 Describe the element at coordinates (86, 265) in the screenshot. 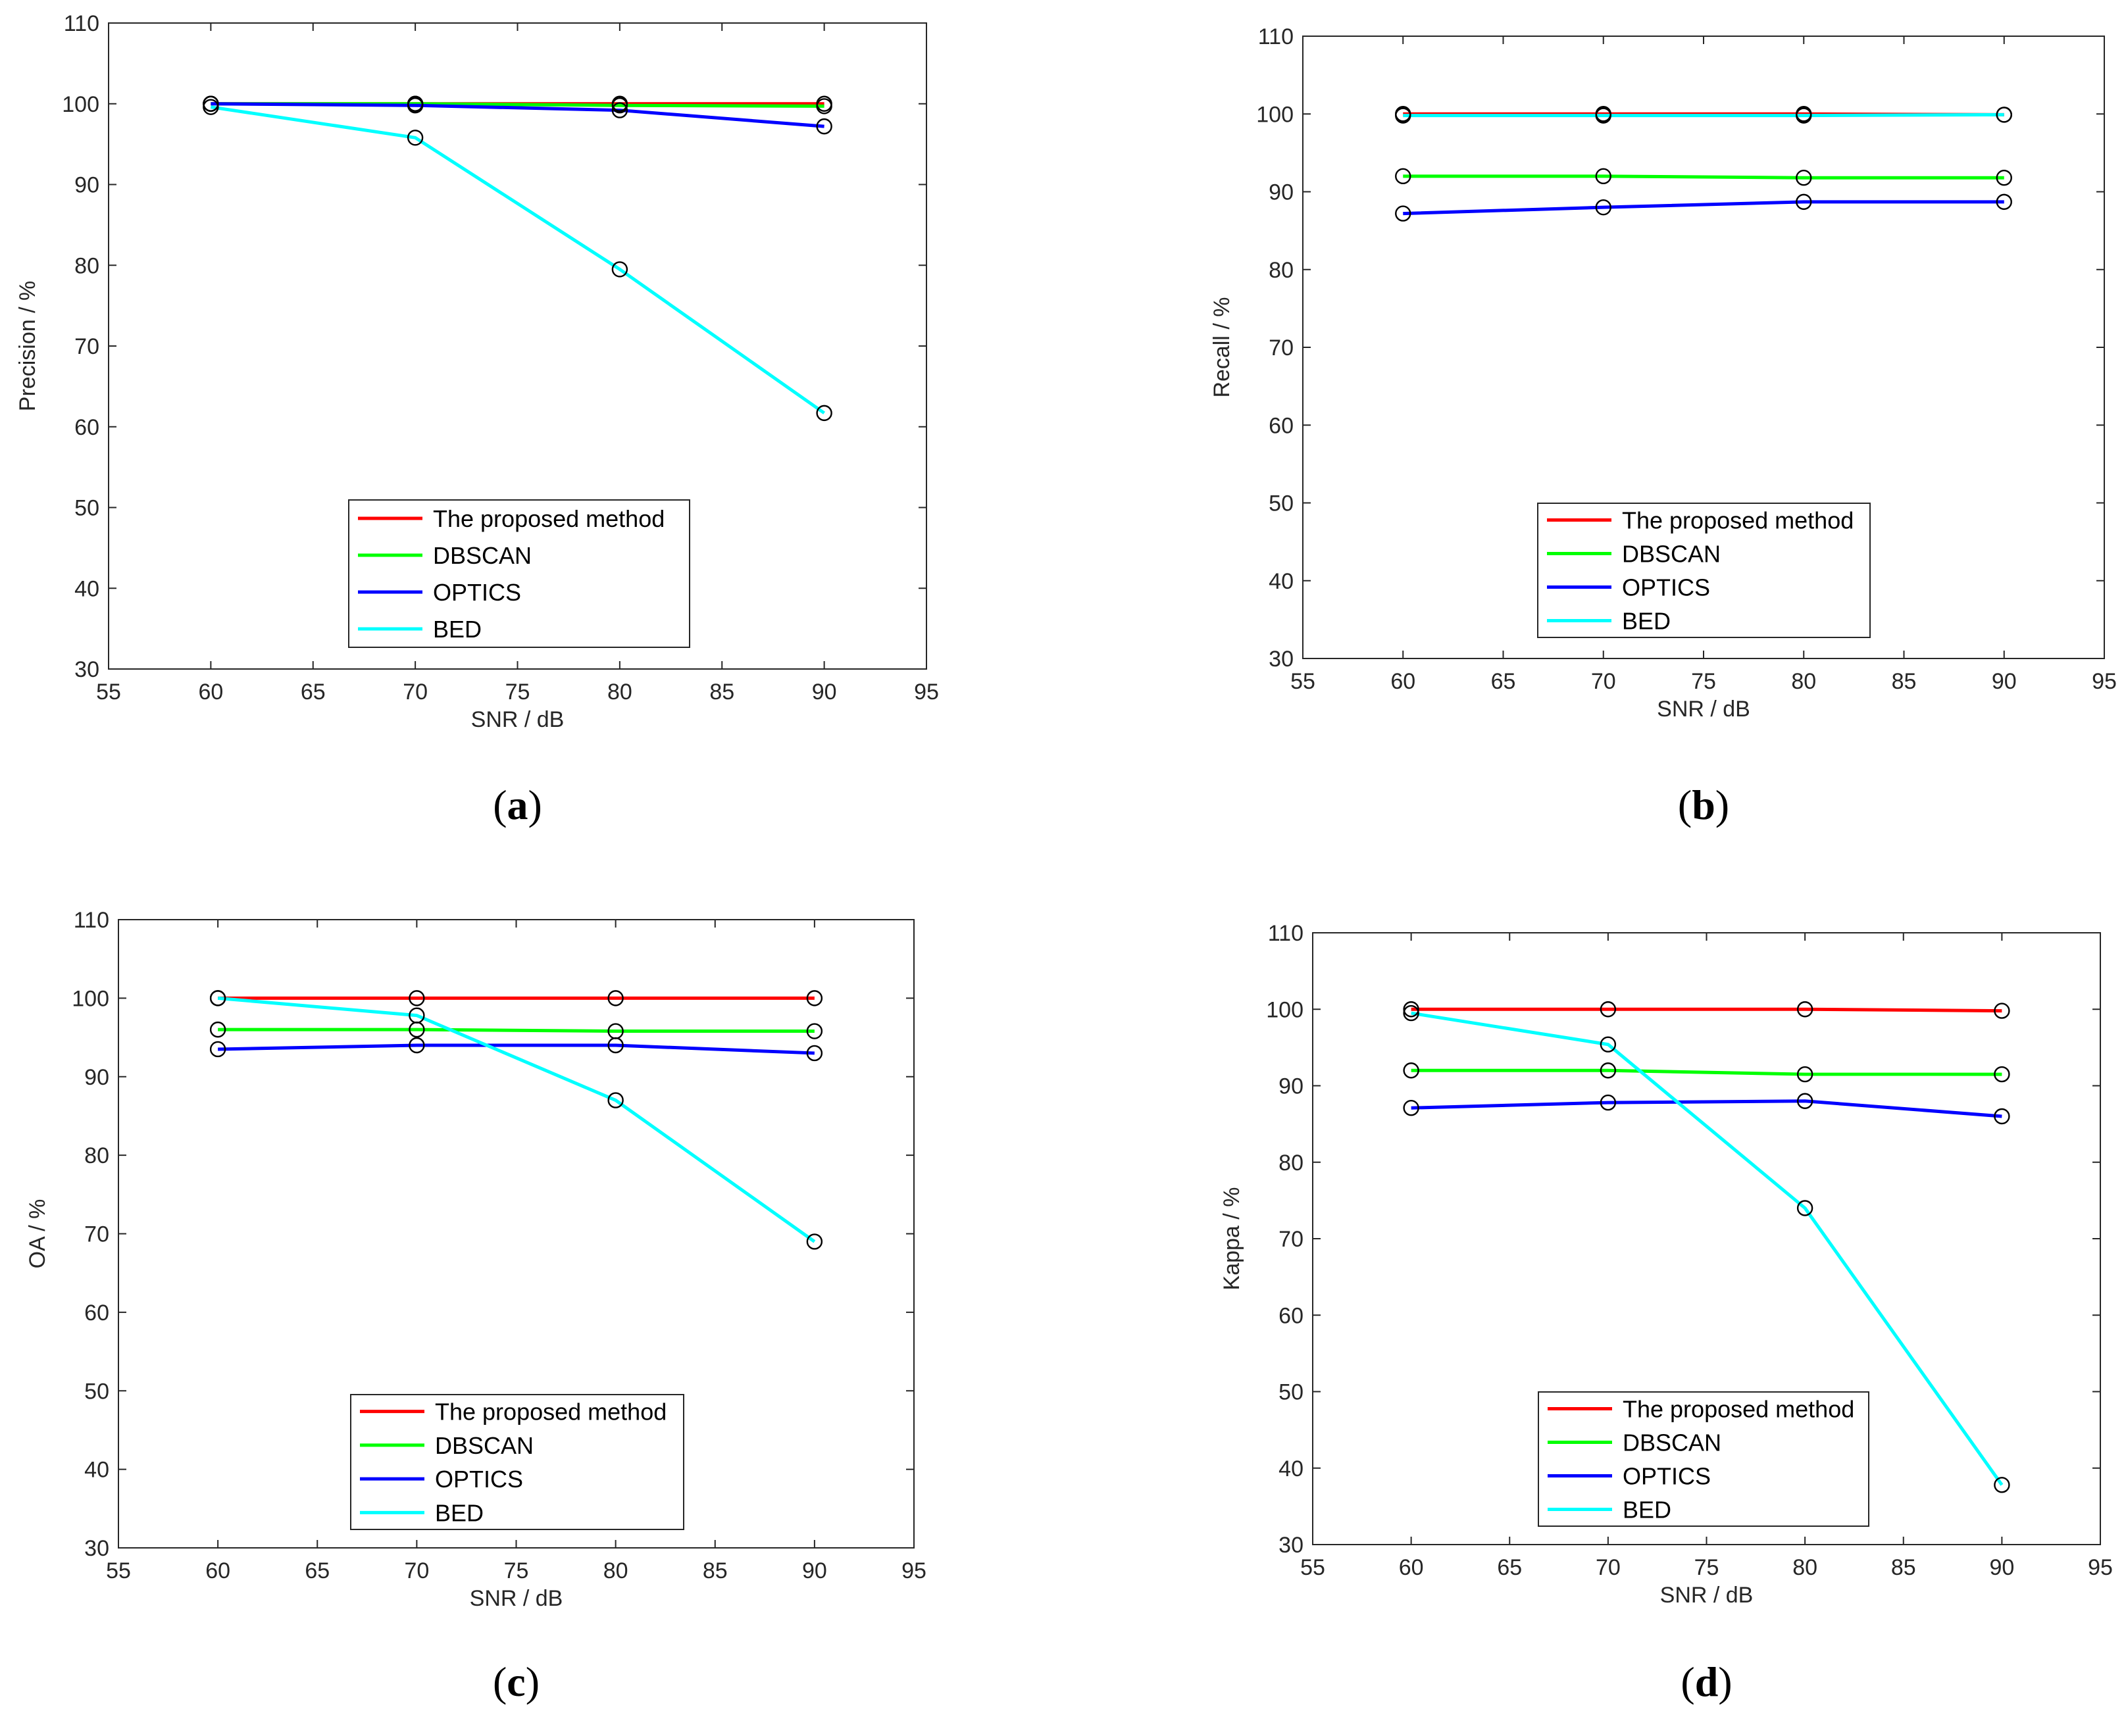

I see `y-tick-label: 80` at that location.